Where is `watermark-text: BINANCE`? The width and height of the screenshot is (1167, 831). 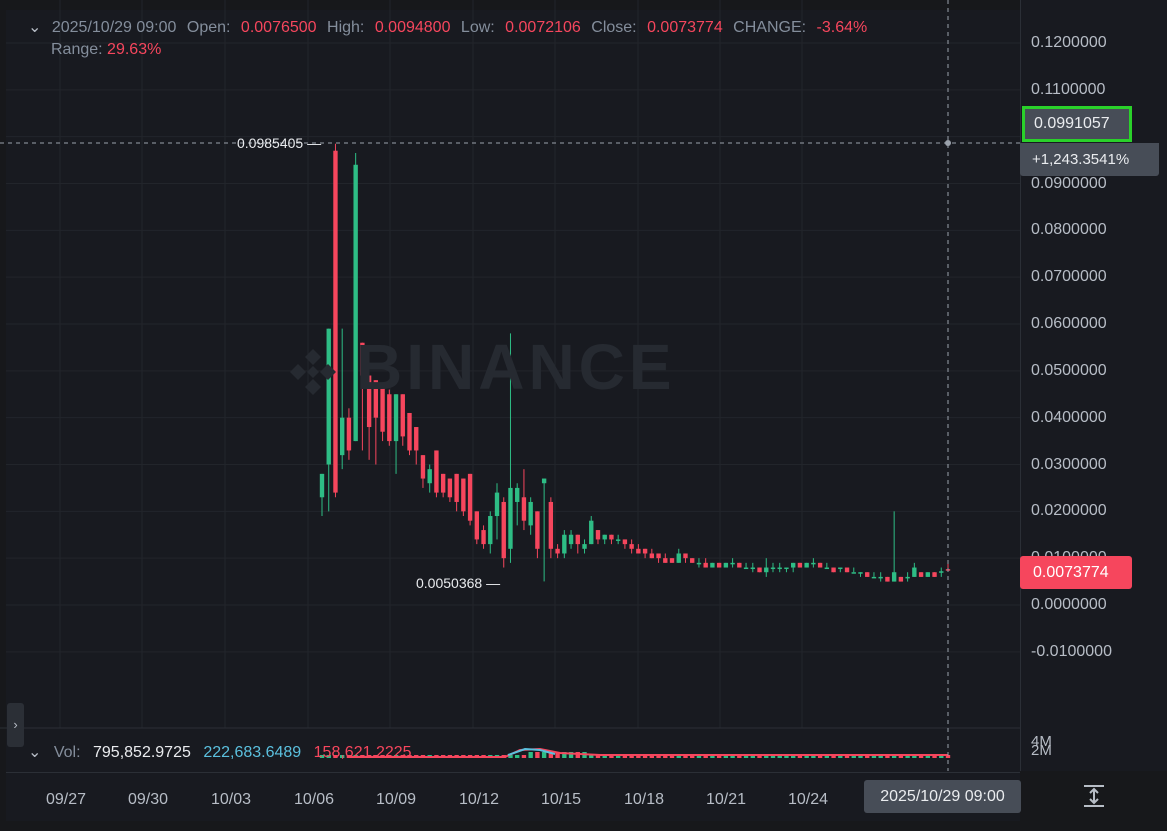
watermark-text: BINANCE is located at coordinates (516, 367).